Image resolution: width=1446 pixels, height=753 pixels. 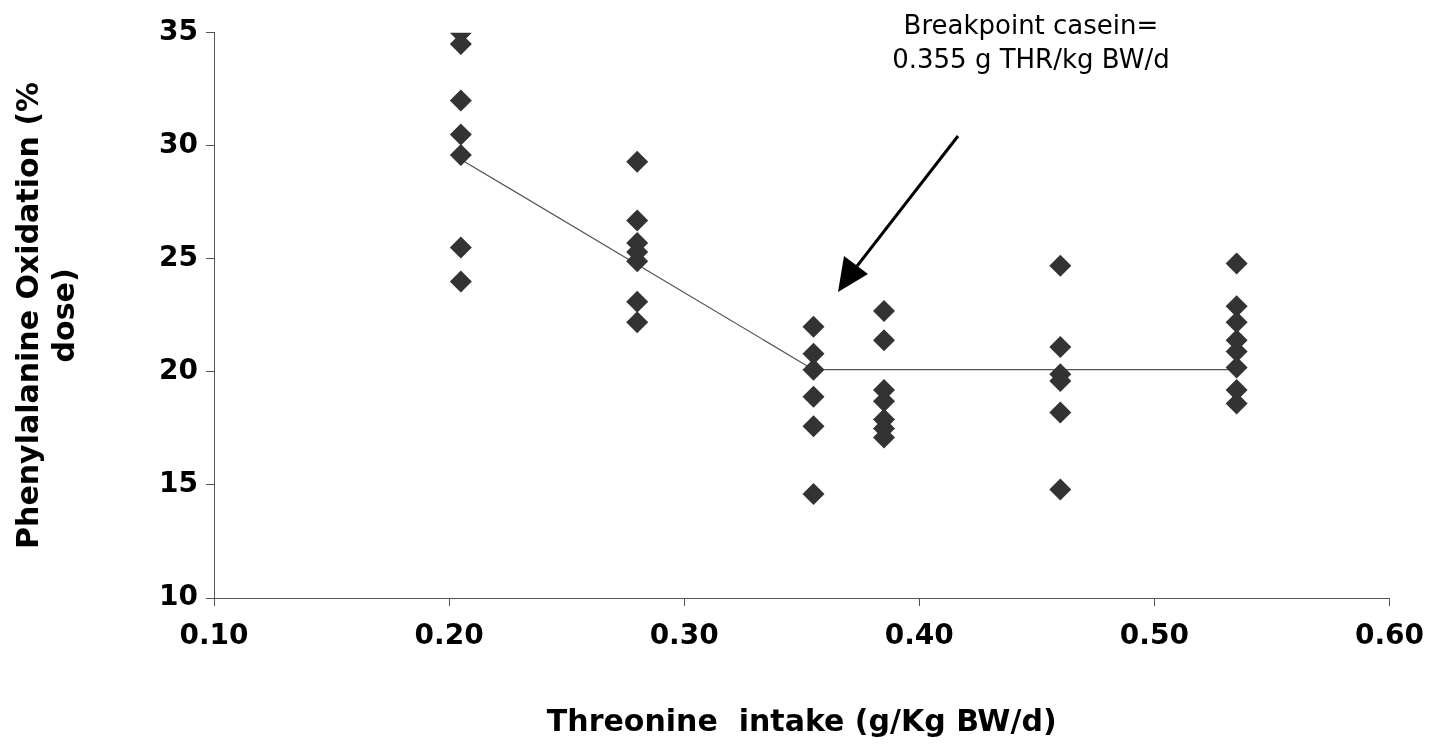 What do you see at coordinates (684, 635) in the screenshot?
I see `x-tick-label: 0.30` at bounding box center [684, 635].